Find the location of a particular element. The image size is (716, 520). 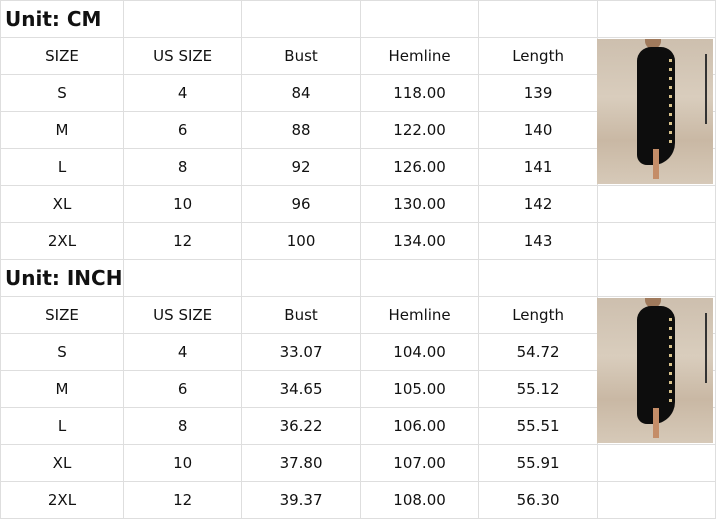

table-cell: 55.51 is located at coordinates (538, 426).